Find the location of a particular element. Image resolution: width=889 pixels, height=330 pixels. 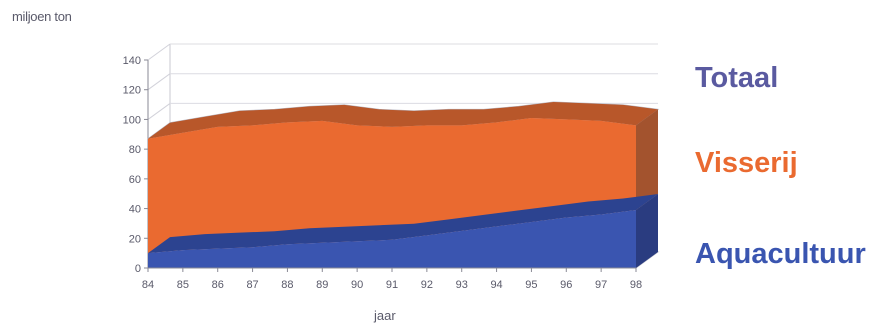

x-tick-label: 85 is located at coordinates (183, 285).